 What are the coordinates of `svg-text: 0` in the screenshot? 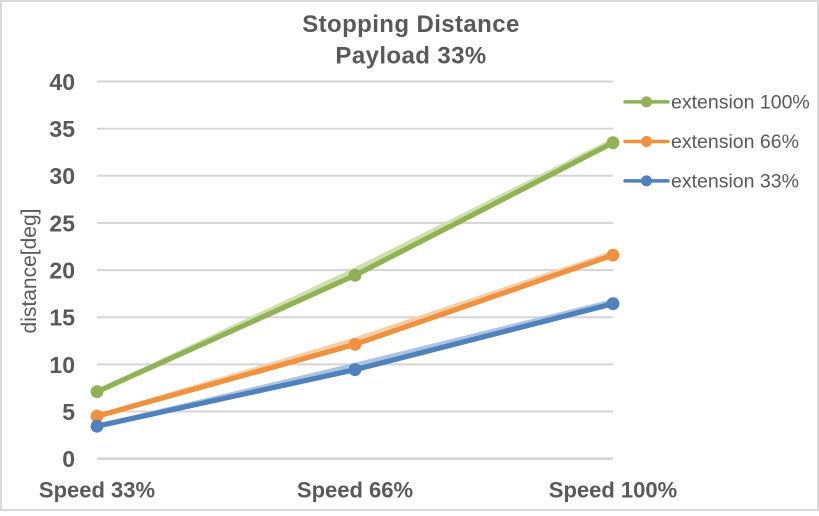 It's located at (68, 459).